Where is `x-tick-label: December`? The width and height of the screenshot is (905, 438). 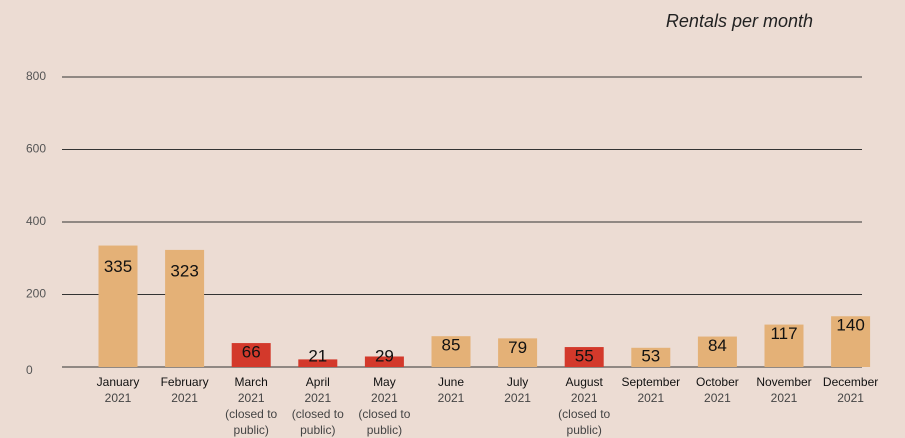
x-tick-label: December is located at coordinates (850, 382).